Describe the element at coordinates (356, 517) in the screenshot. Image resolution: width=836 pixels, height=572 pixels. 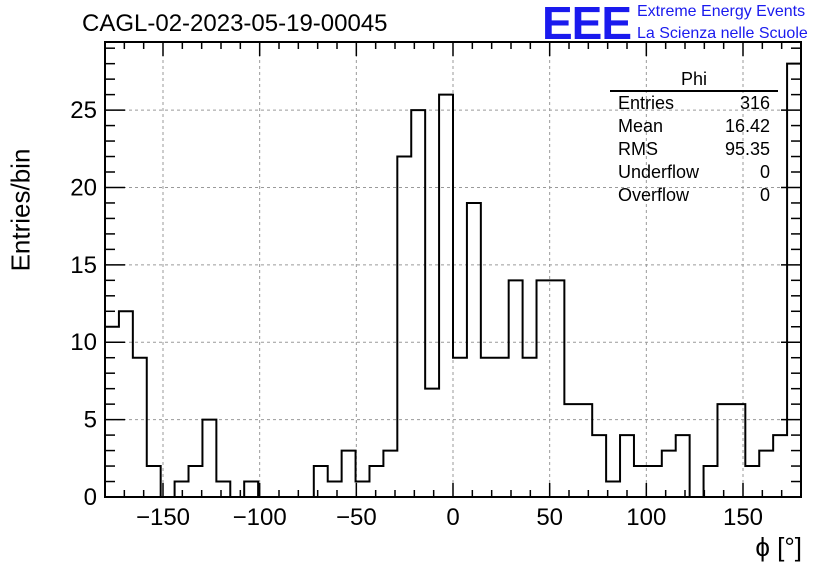
I see `x-tick-label: −50` at that location.